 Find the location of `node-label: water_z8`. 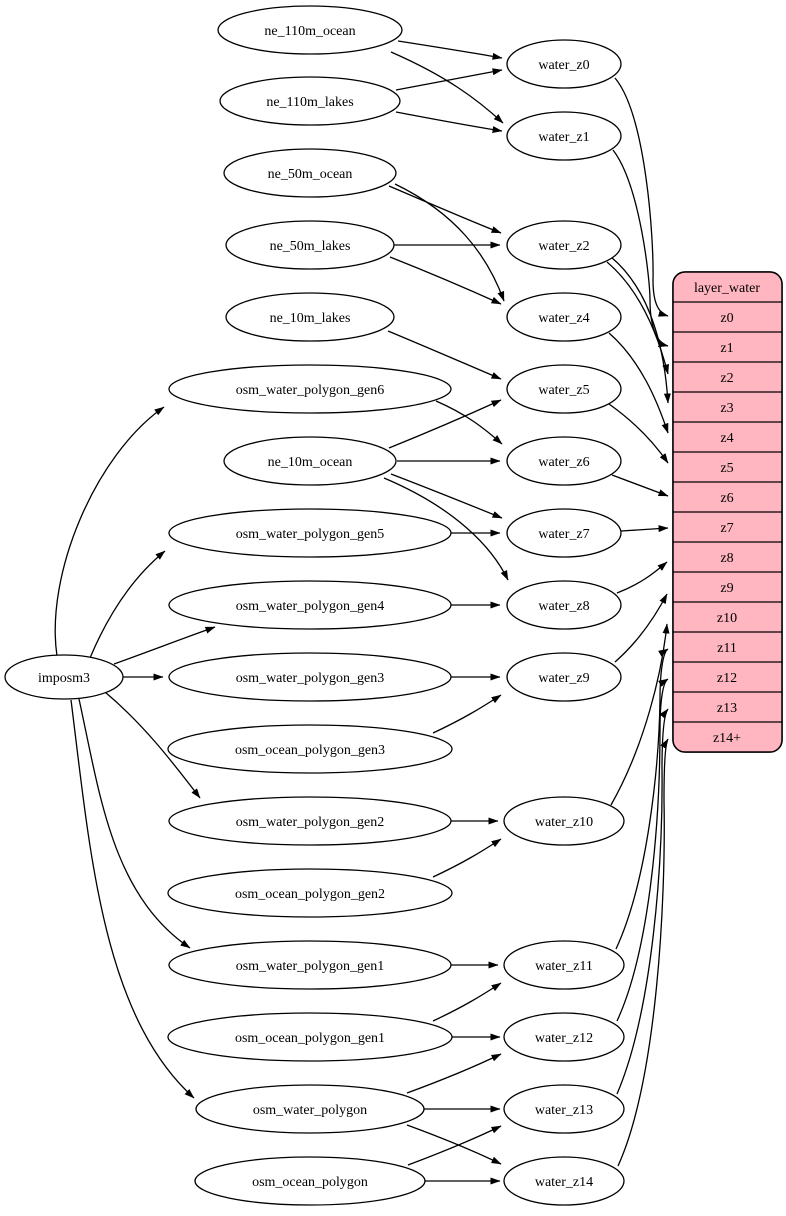

node-label: water_z8 is located at coordinates (563, 606).